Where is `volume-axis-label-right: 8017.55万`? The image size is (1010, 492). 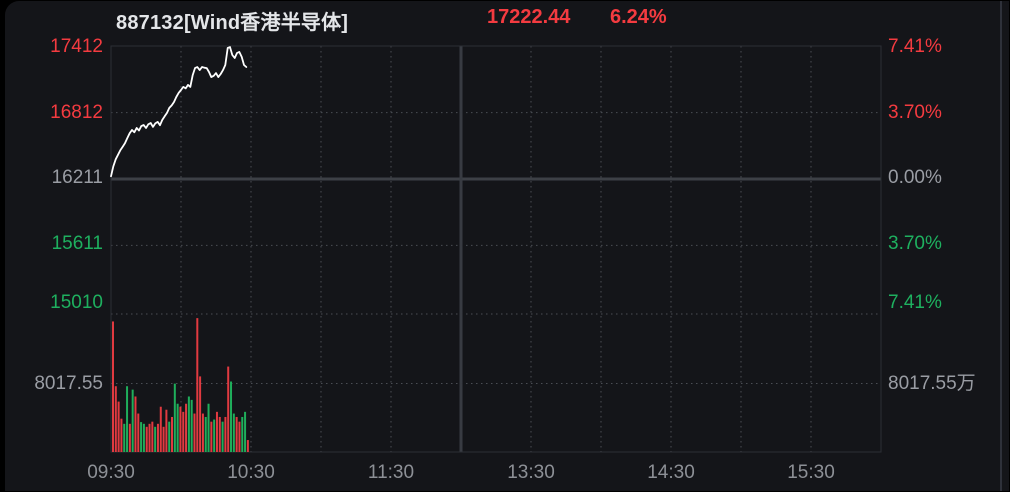 volume-axis-label-right: 8017.55万 is located at coordinates (932, 383).